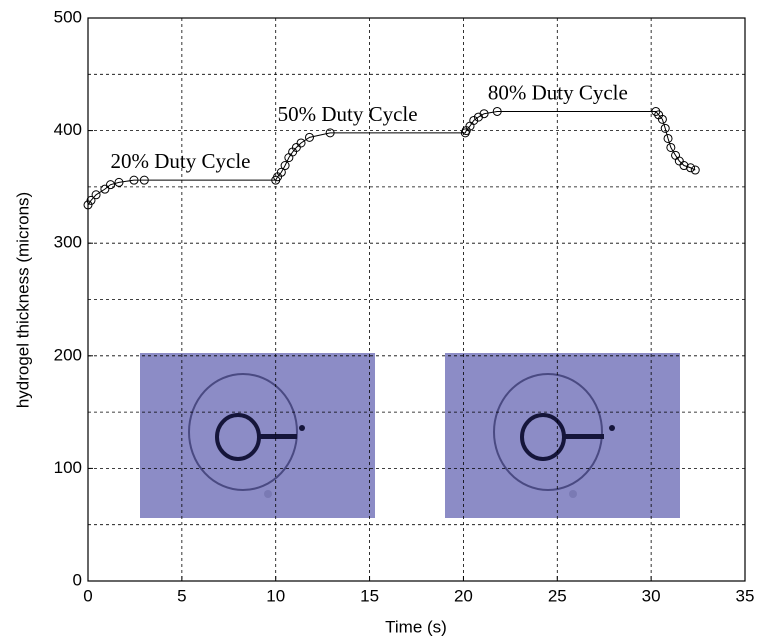  What do you see at coordinates (77, 579) in the screenshot?
I see `y-tick-label: 0` at bounding box center [77, 579].